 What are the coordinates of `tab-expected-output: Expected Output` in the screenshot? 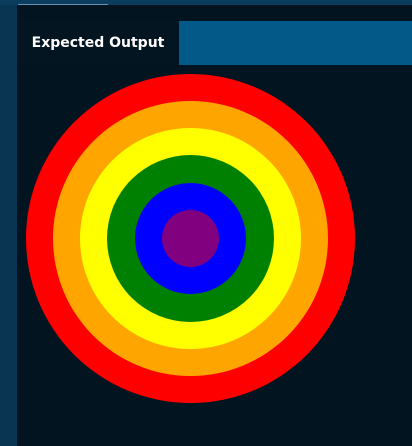 It's located at (98, 43).